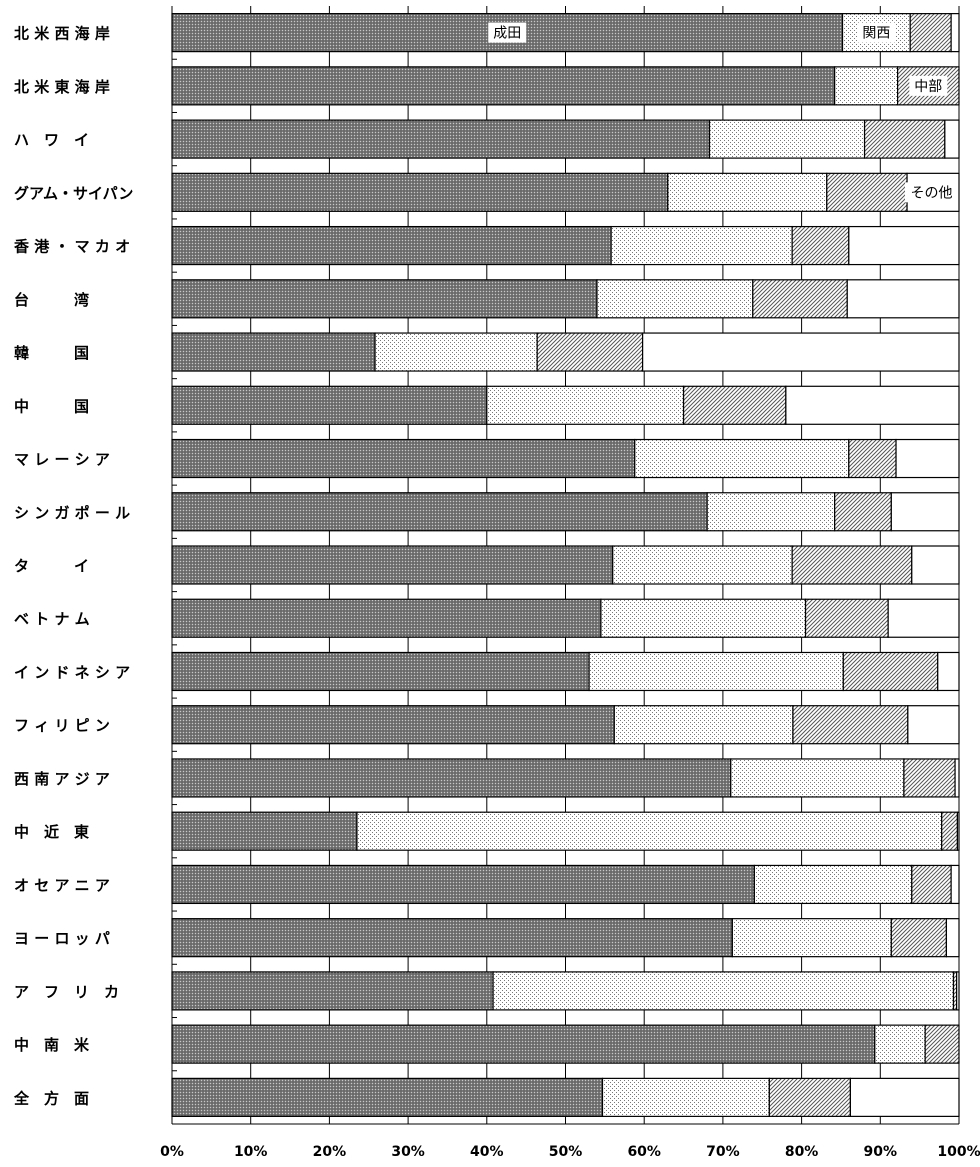  I want to click on segment-label: 中部, so click(928, 87).